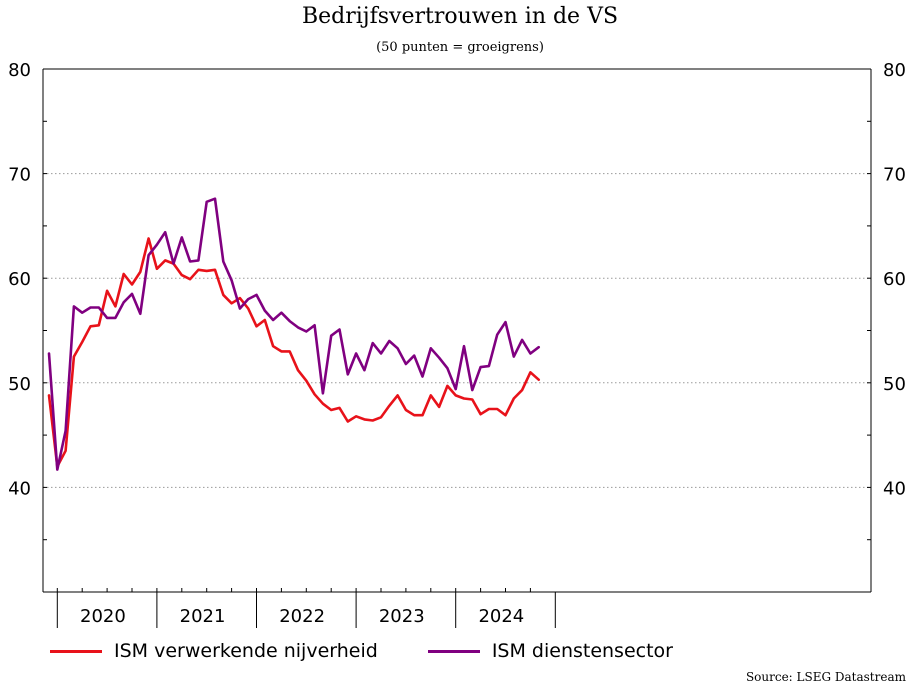  Describe the element at coordinates (825, 677) in the screenshot. I see `source-note: Source: LSEG Datastream` at that location.